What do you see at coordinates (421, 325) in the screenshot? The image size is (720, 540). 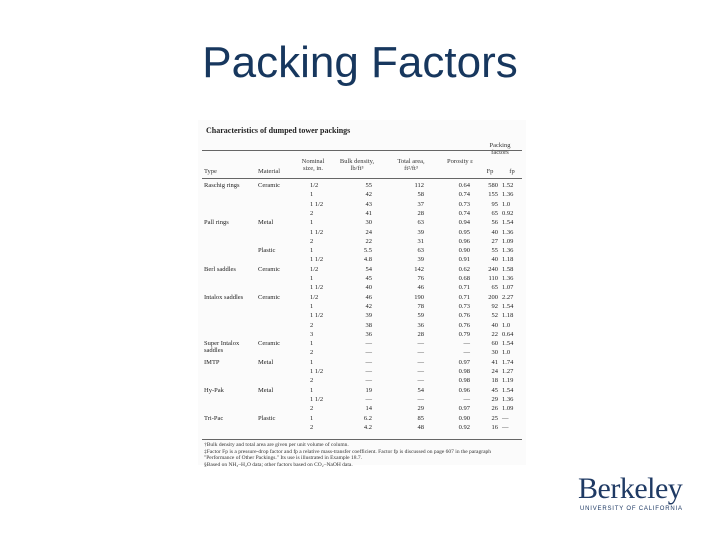 I see `table-cell-area: 36` at bounding box center [421, 325].